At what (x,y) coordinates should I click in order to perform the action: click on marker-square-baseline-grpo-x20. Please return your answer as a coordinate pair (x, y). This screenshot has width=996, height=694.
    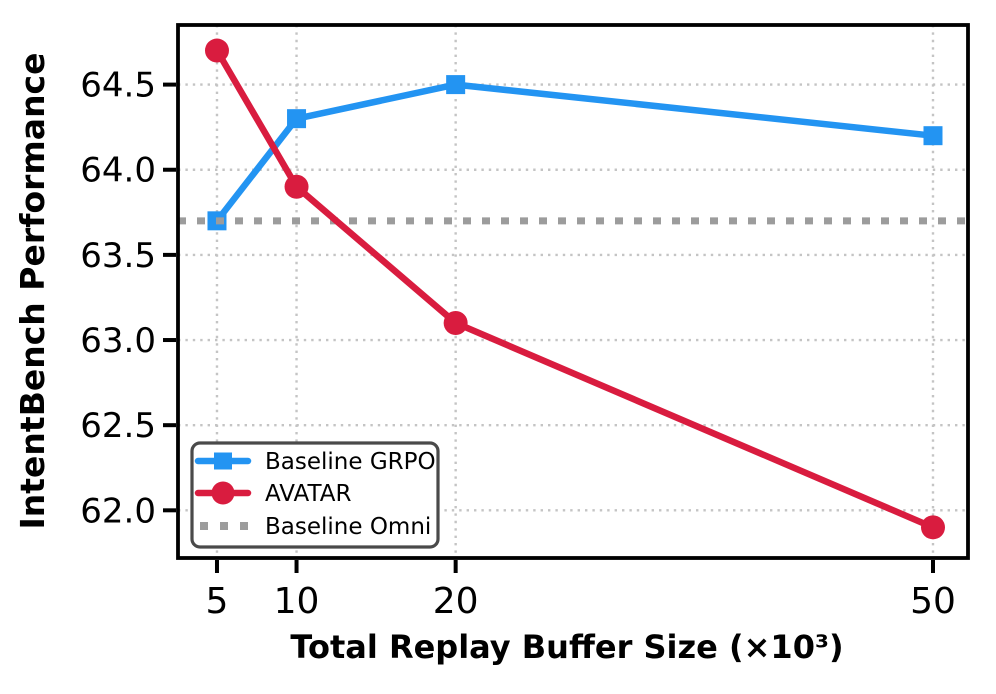
    Looking at the image, I should click on (456, 85).